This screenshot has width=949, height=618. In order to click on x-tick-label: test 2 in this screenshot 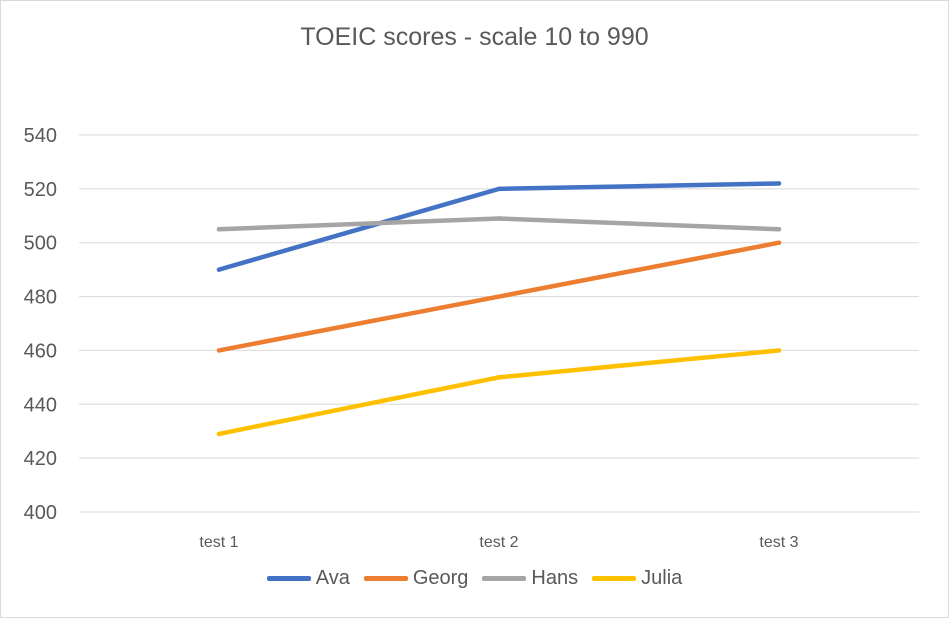, I will do `click(498, 542)`.